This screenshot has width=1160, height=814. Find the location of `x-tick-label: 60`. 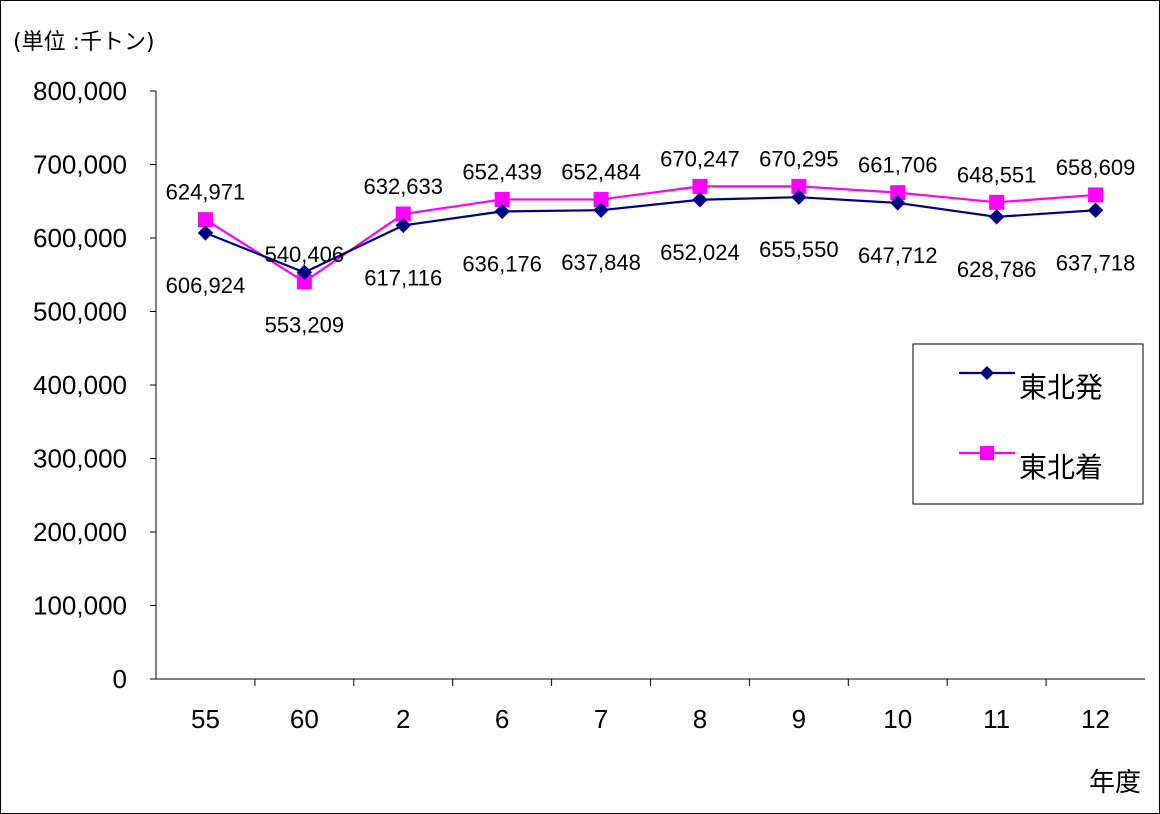

x-tick-label: 60 is located at coordinates (304, 719).